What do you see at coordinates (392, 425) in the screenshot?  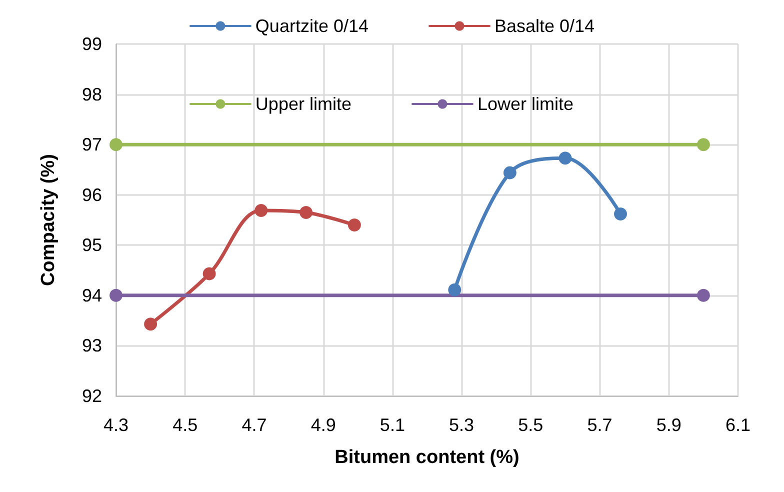 I see `x-tick-label: 5.1` at bounding box center [392, 425].